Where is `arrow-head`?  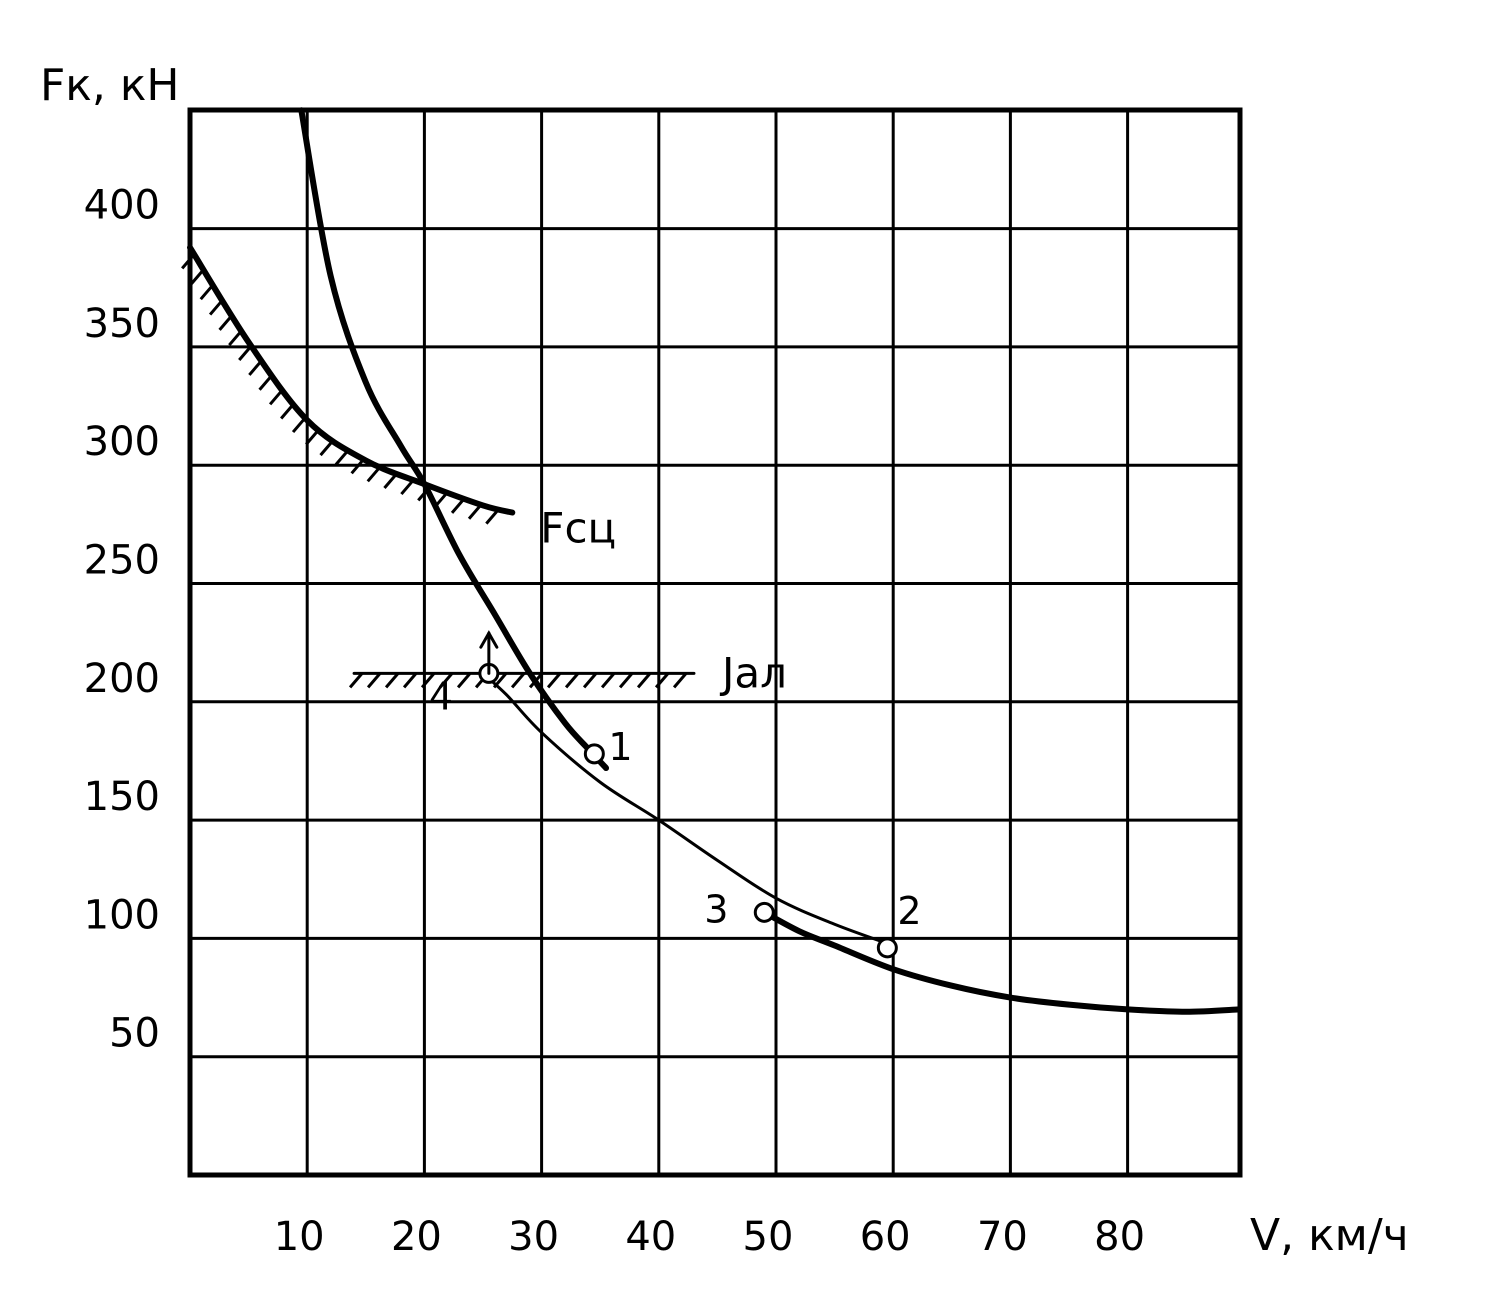
arrow-head is located at coordinates (489, 639).